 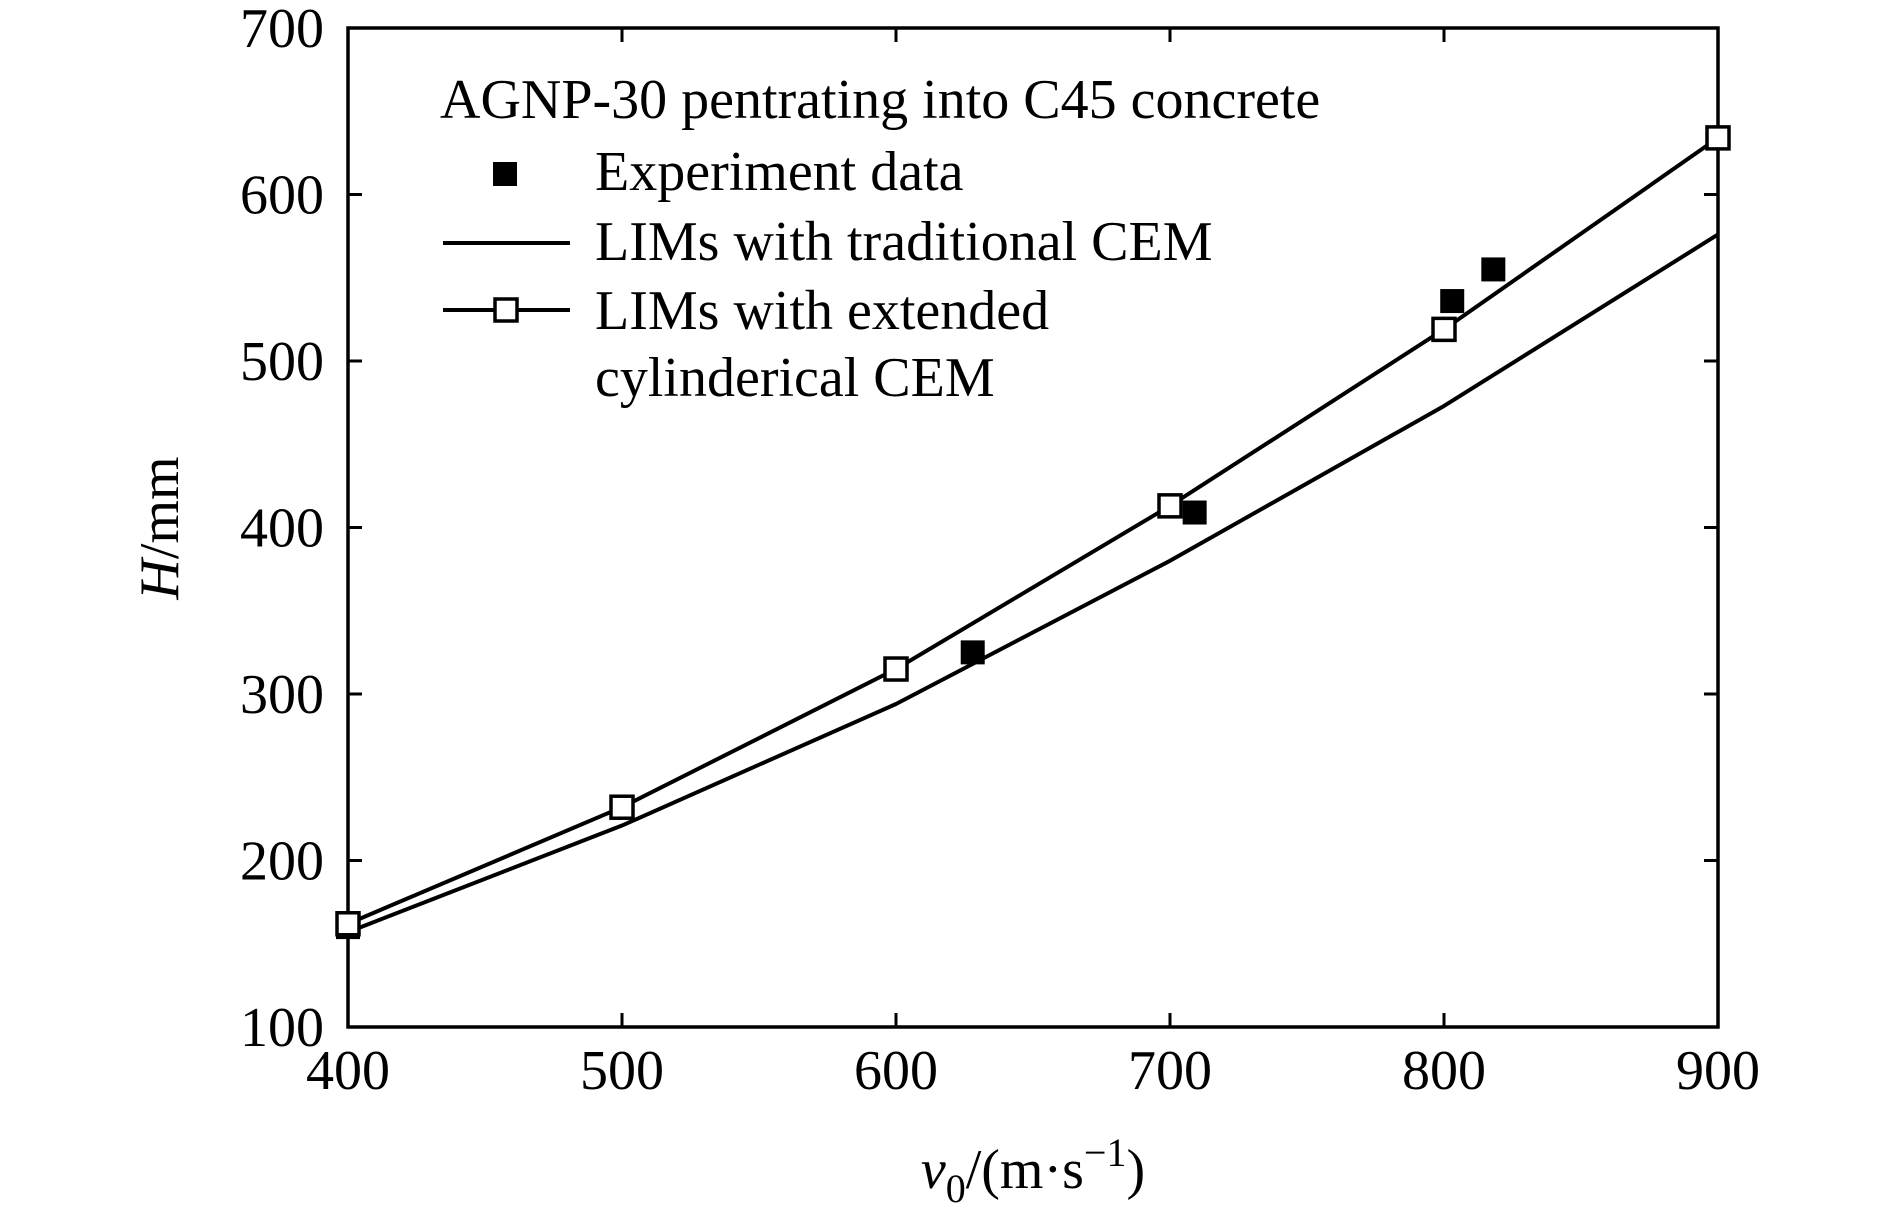 What do you see at coordinates (282, 695) in the screenshot?
I see `y-tick-label: 300` at bounding box center [282, 695].